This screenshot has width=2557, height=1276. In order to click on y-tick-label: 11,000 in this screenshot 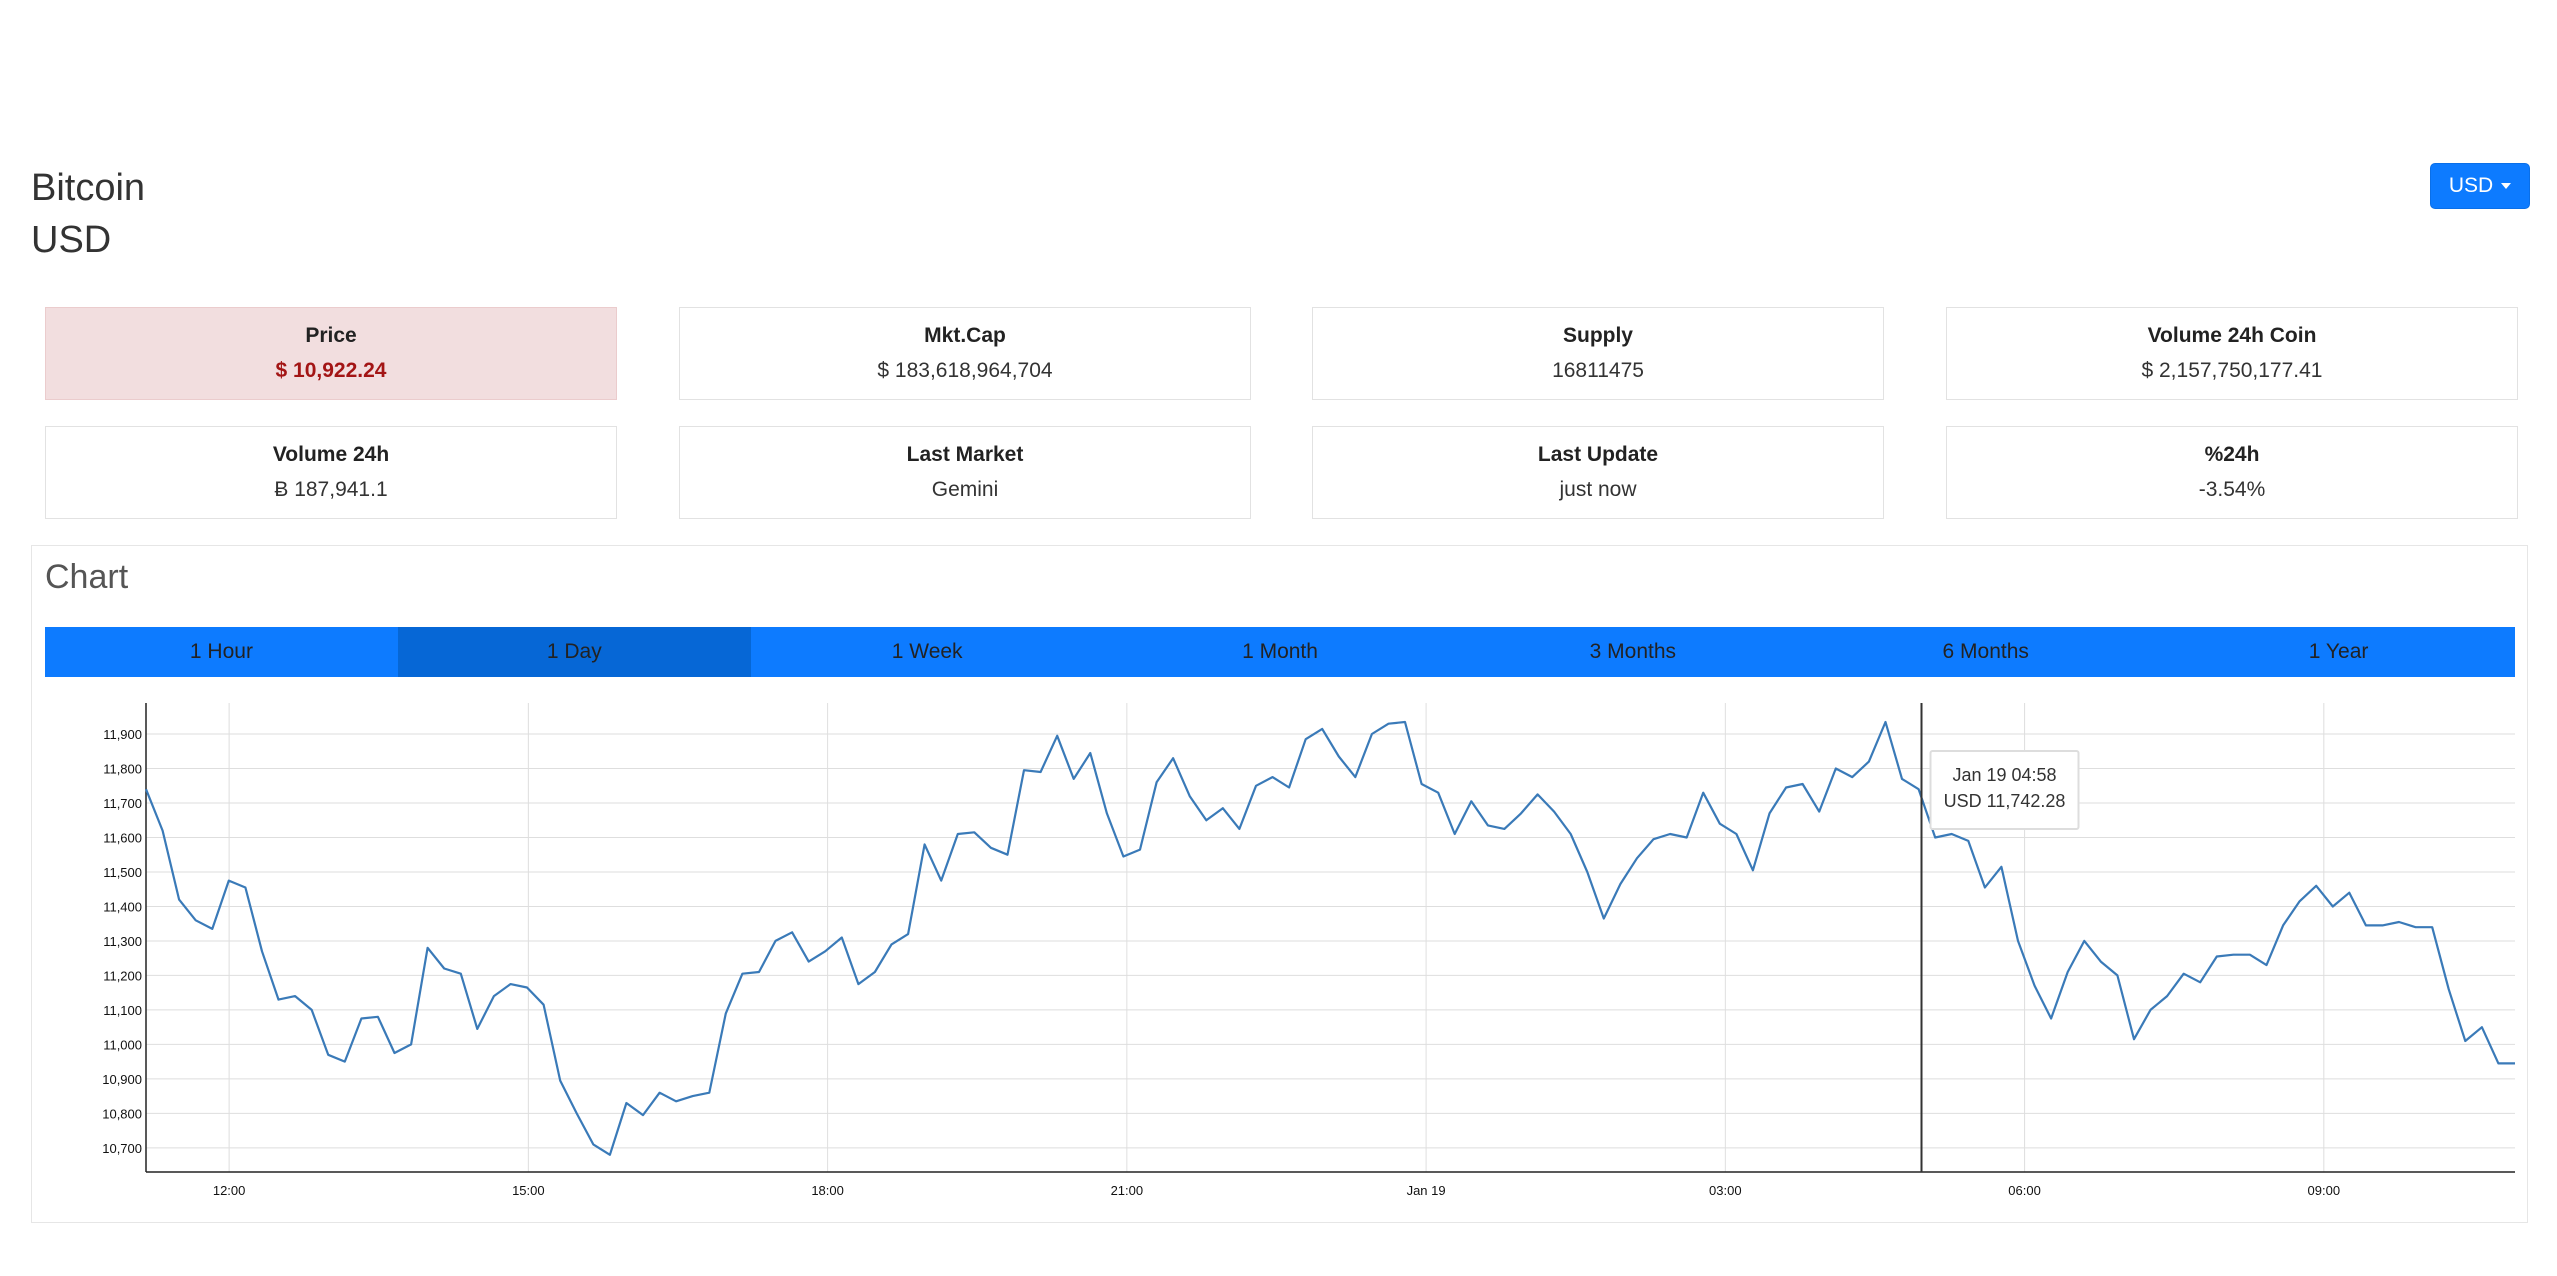, I will do `click(122, 1044)`.